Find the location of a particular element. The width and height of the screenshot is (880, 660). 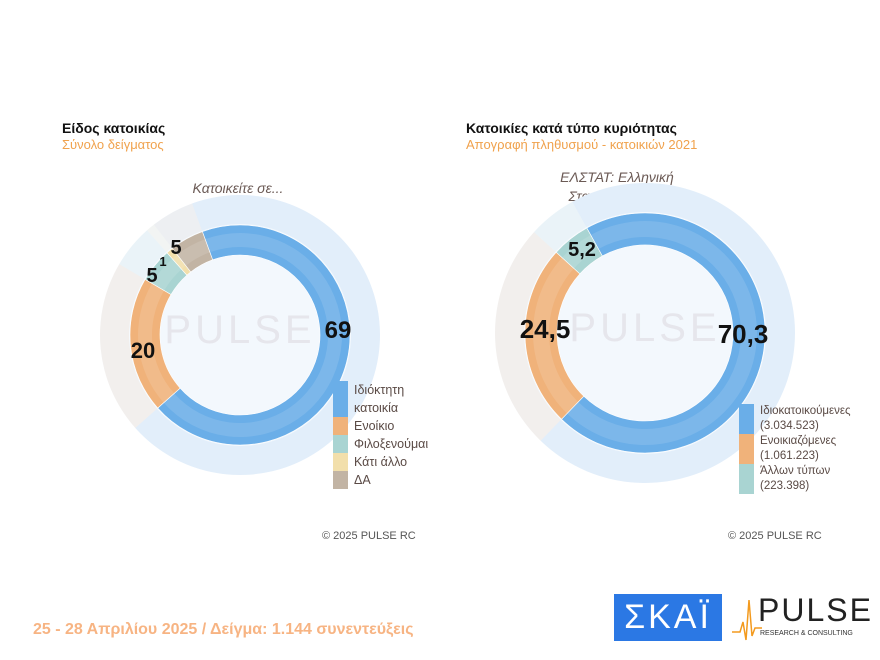

chart1-subtitle: Σύνολο δείγματος is located at coordinates (113, 144).